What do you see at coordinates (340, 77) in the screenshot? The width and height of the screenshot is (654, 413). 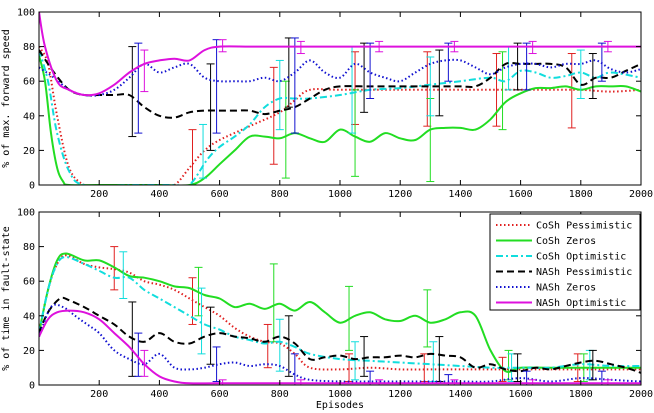 I see `series-line-nash-zeros` at bounding box center [340, 77].